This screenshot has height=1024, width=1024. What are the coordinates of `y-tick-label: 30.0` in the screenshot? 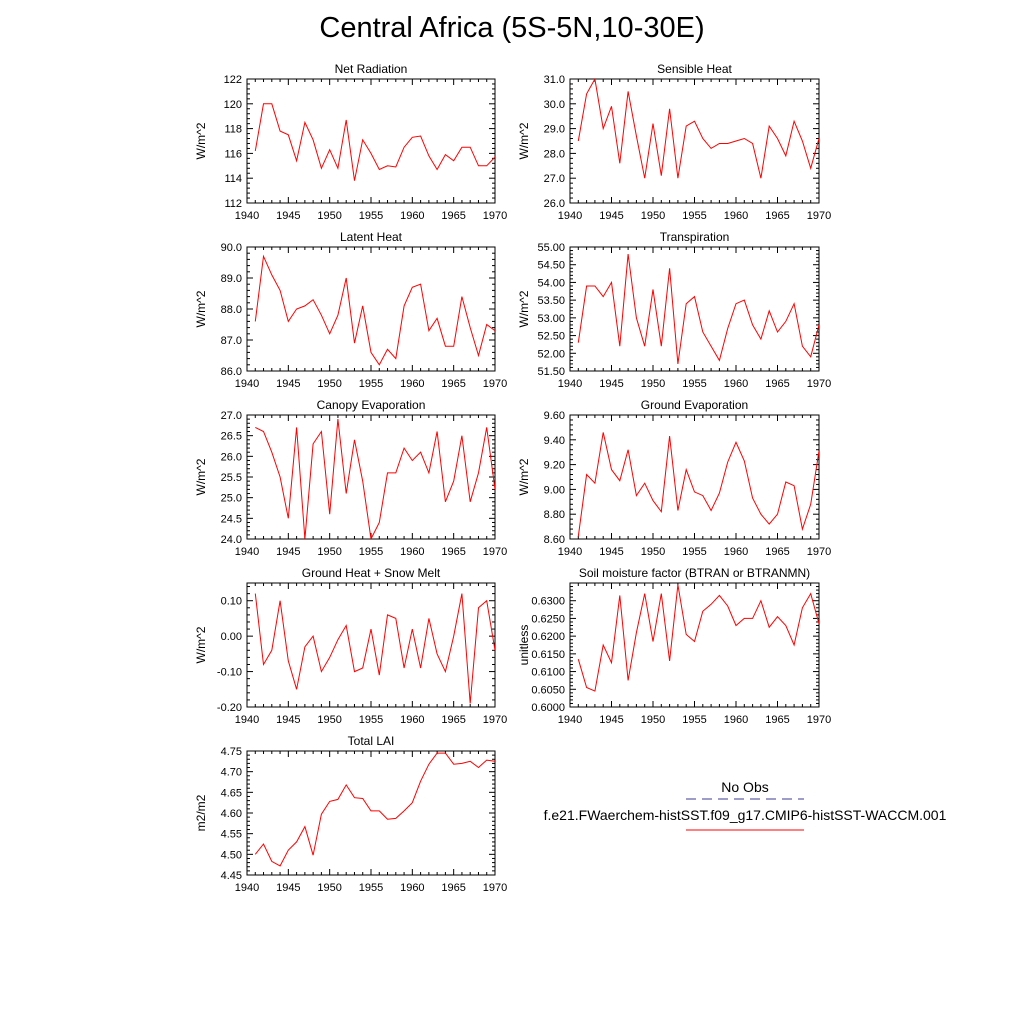 It's located at (554, 105).